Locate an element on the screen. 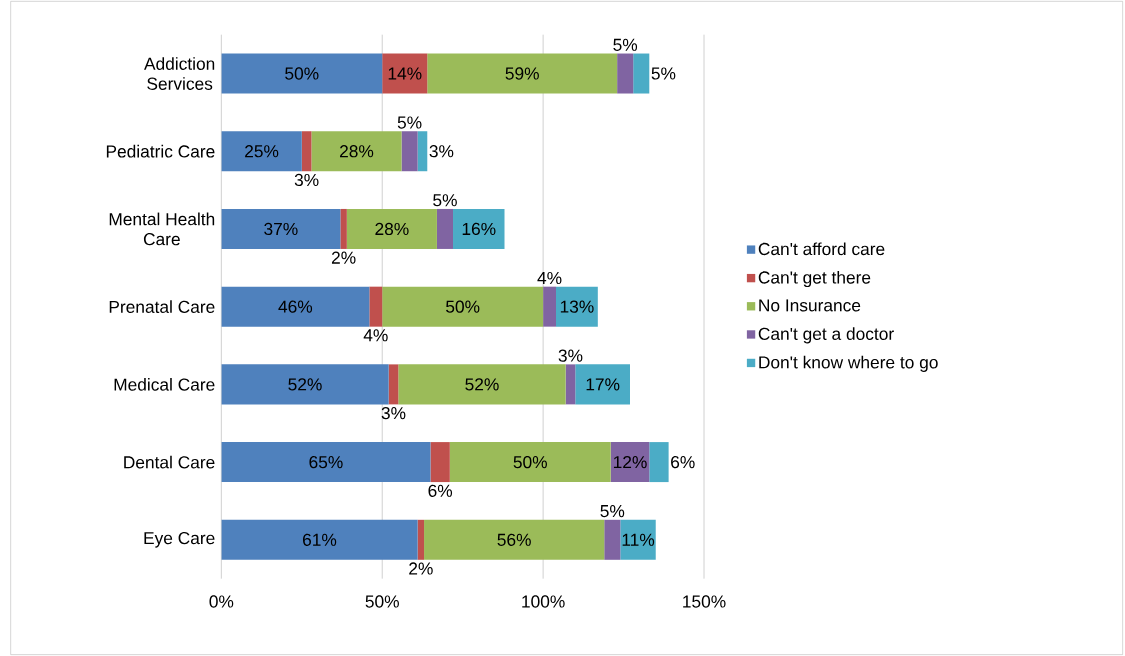 The width and height of the screenshot is (1125, 656). data-label: 37% is located at coordinates (281, 229).